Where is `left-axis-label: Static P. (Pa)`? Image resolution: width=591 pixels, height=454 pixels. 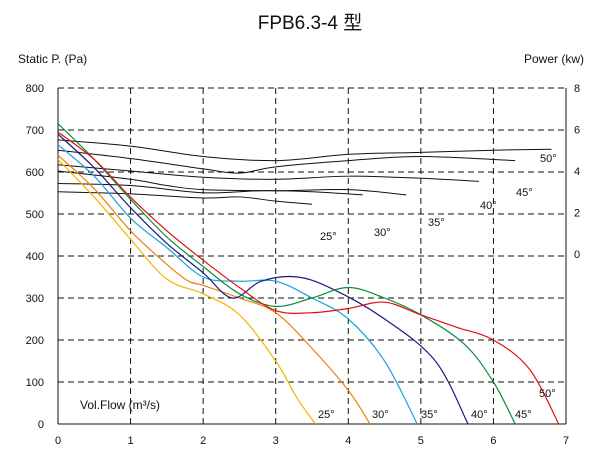
left-axis-label: Static P. (Pa) is located at coordinates (52, 59).